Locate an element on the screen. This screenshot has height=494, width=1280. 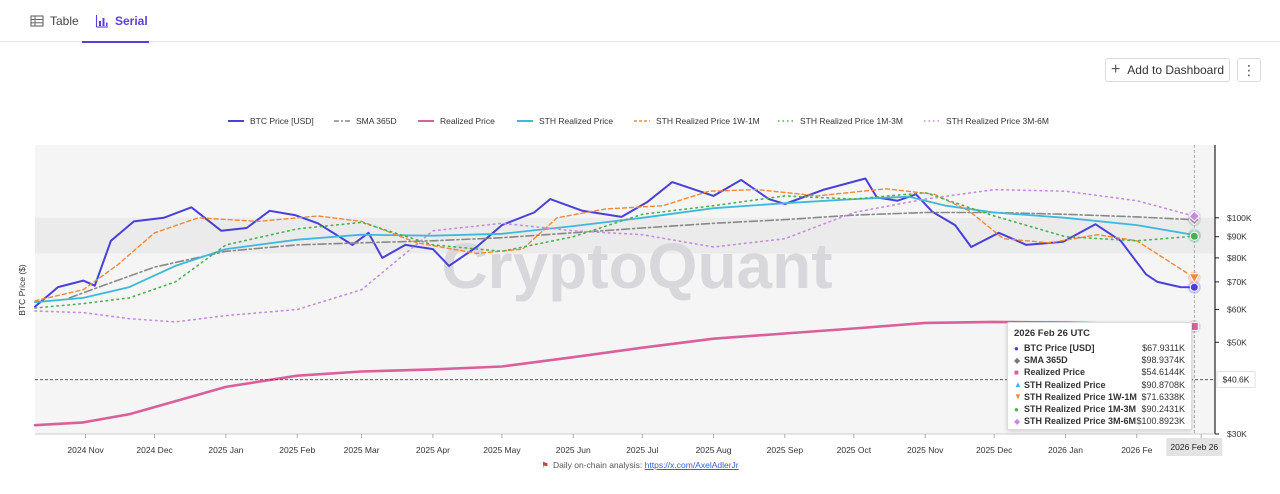
add-to-dashboard-label: Add to Dashboard is located at coordinates (1176, 70).